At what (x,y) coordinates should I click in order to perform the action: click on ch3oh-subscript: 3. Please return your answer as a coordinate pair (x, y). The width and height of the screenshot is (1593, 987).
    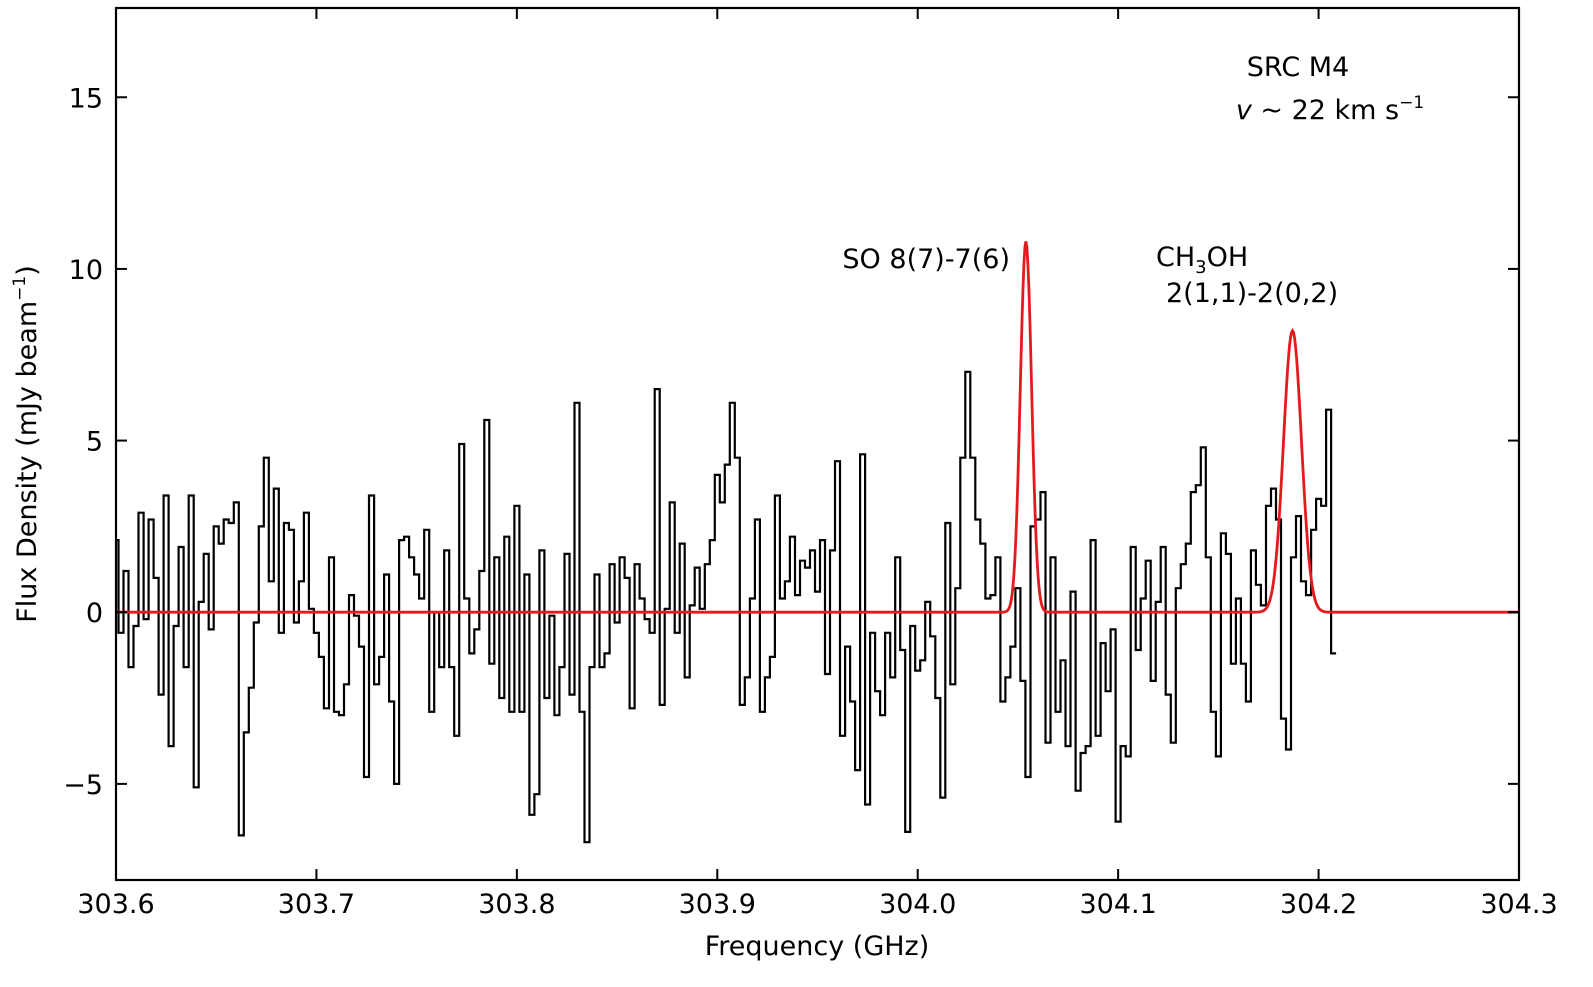
    Looking at the image, I should click on (1200, 267).